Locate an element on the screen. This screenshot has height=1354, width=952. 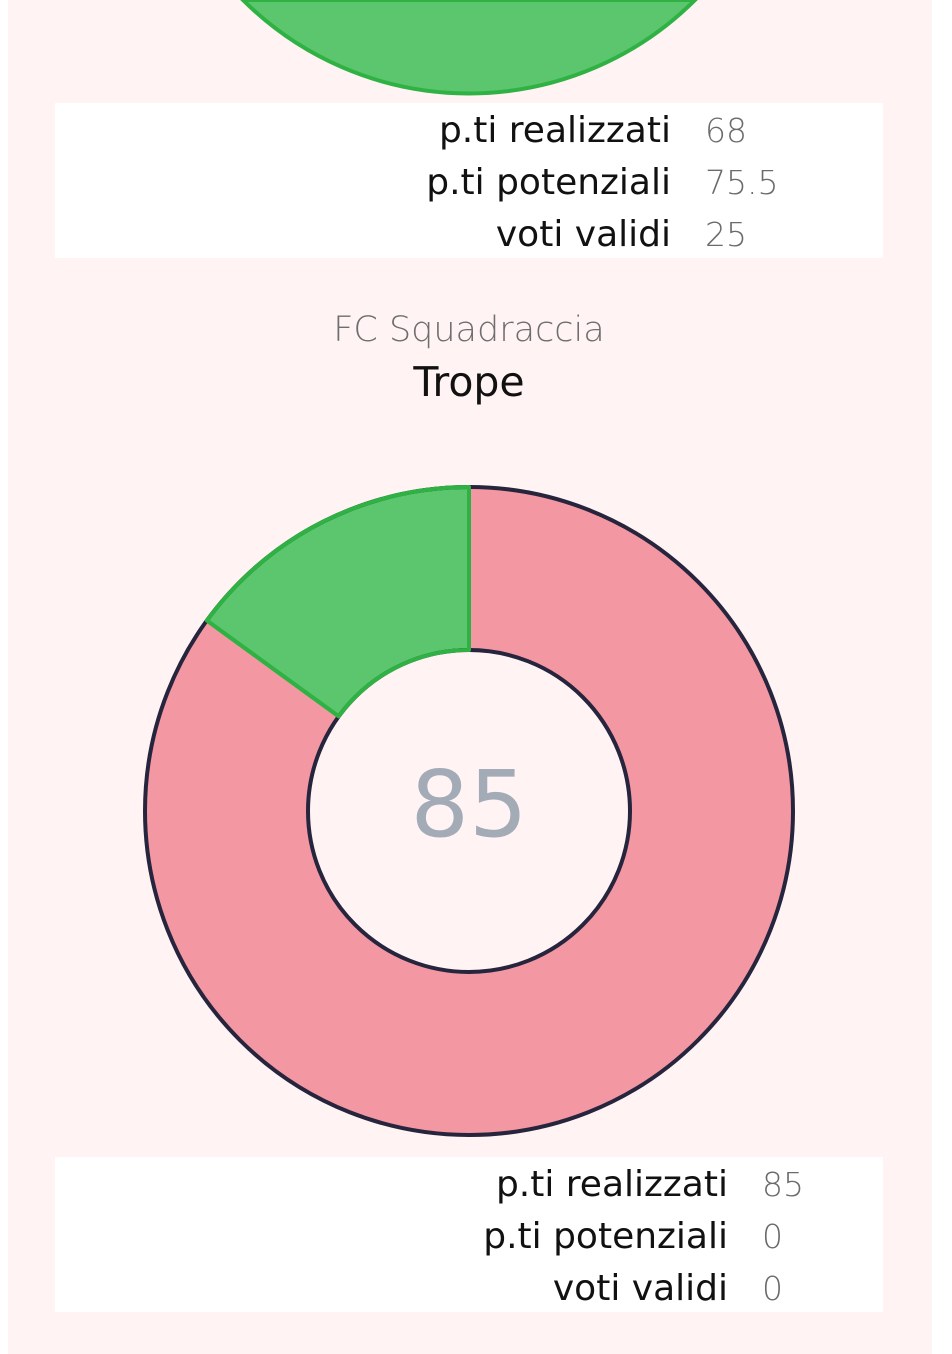
stat-value: 75.5 is located at coordinates (742, 182).